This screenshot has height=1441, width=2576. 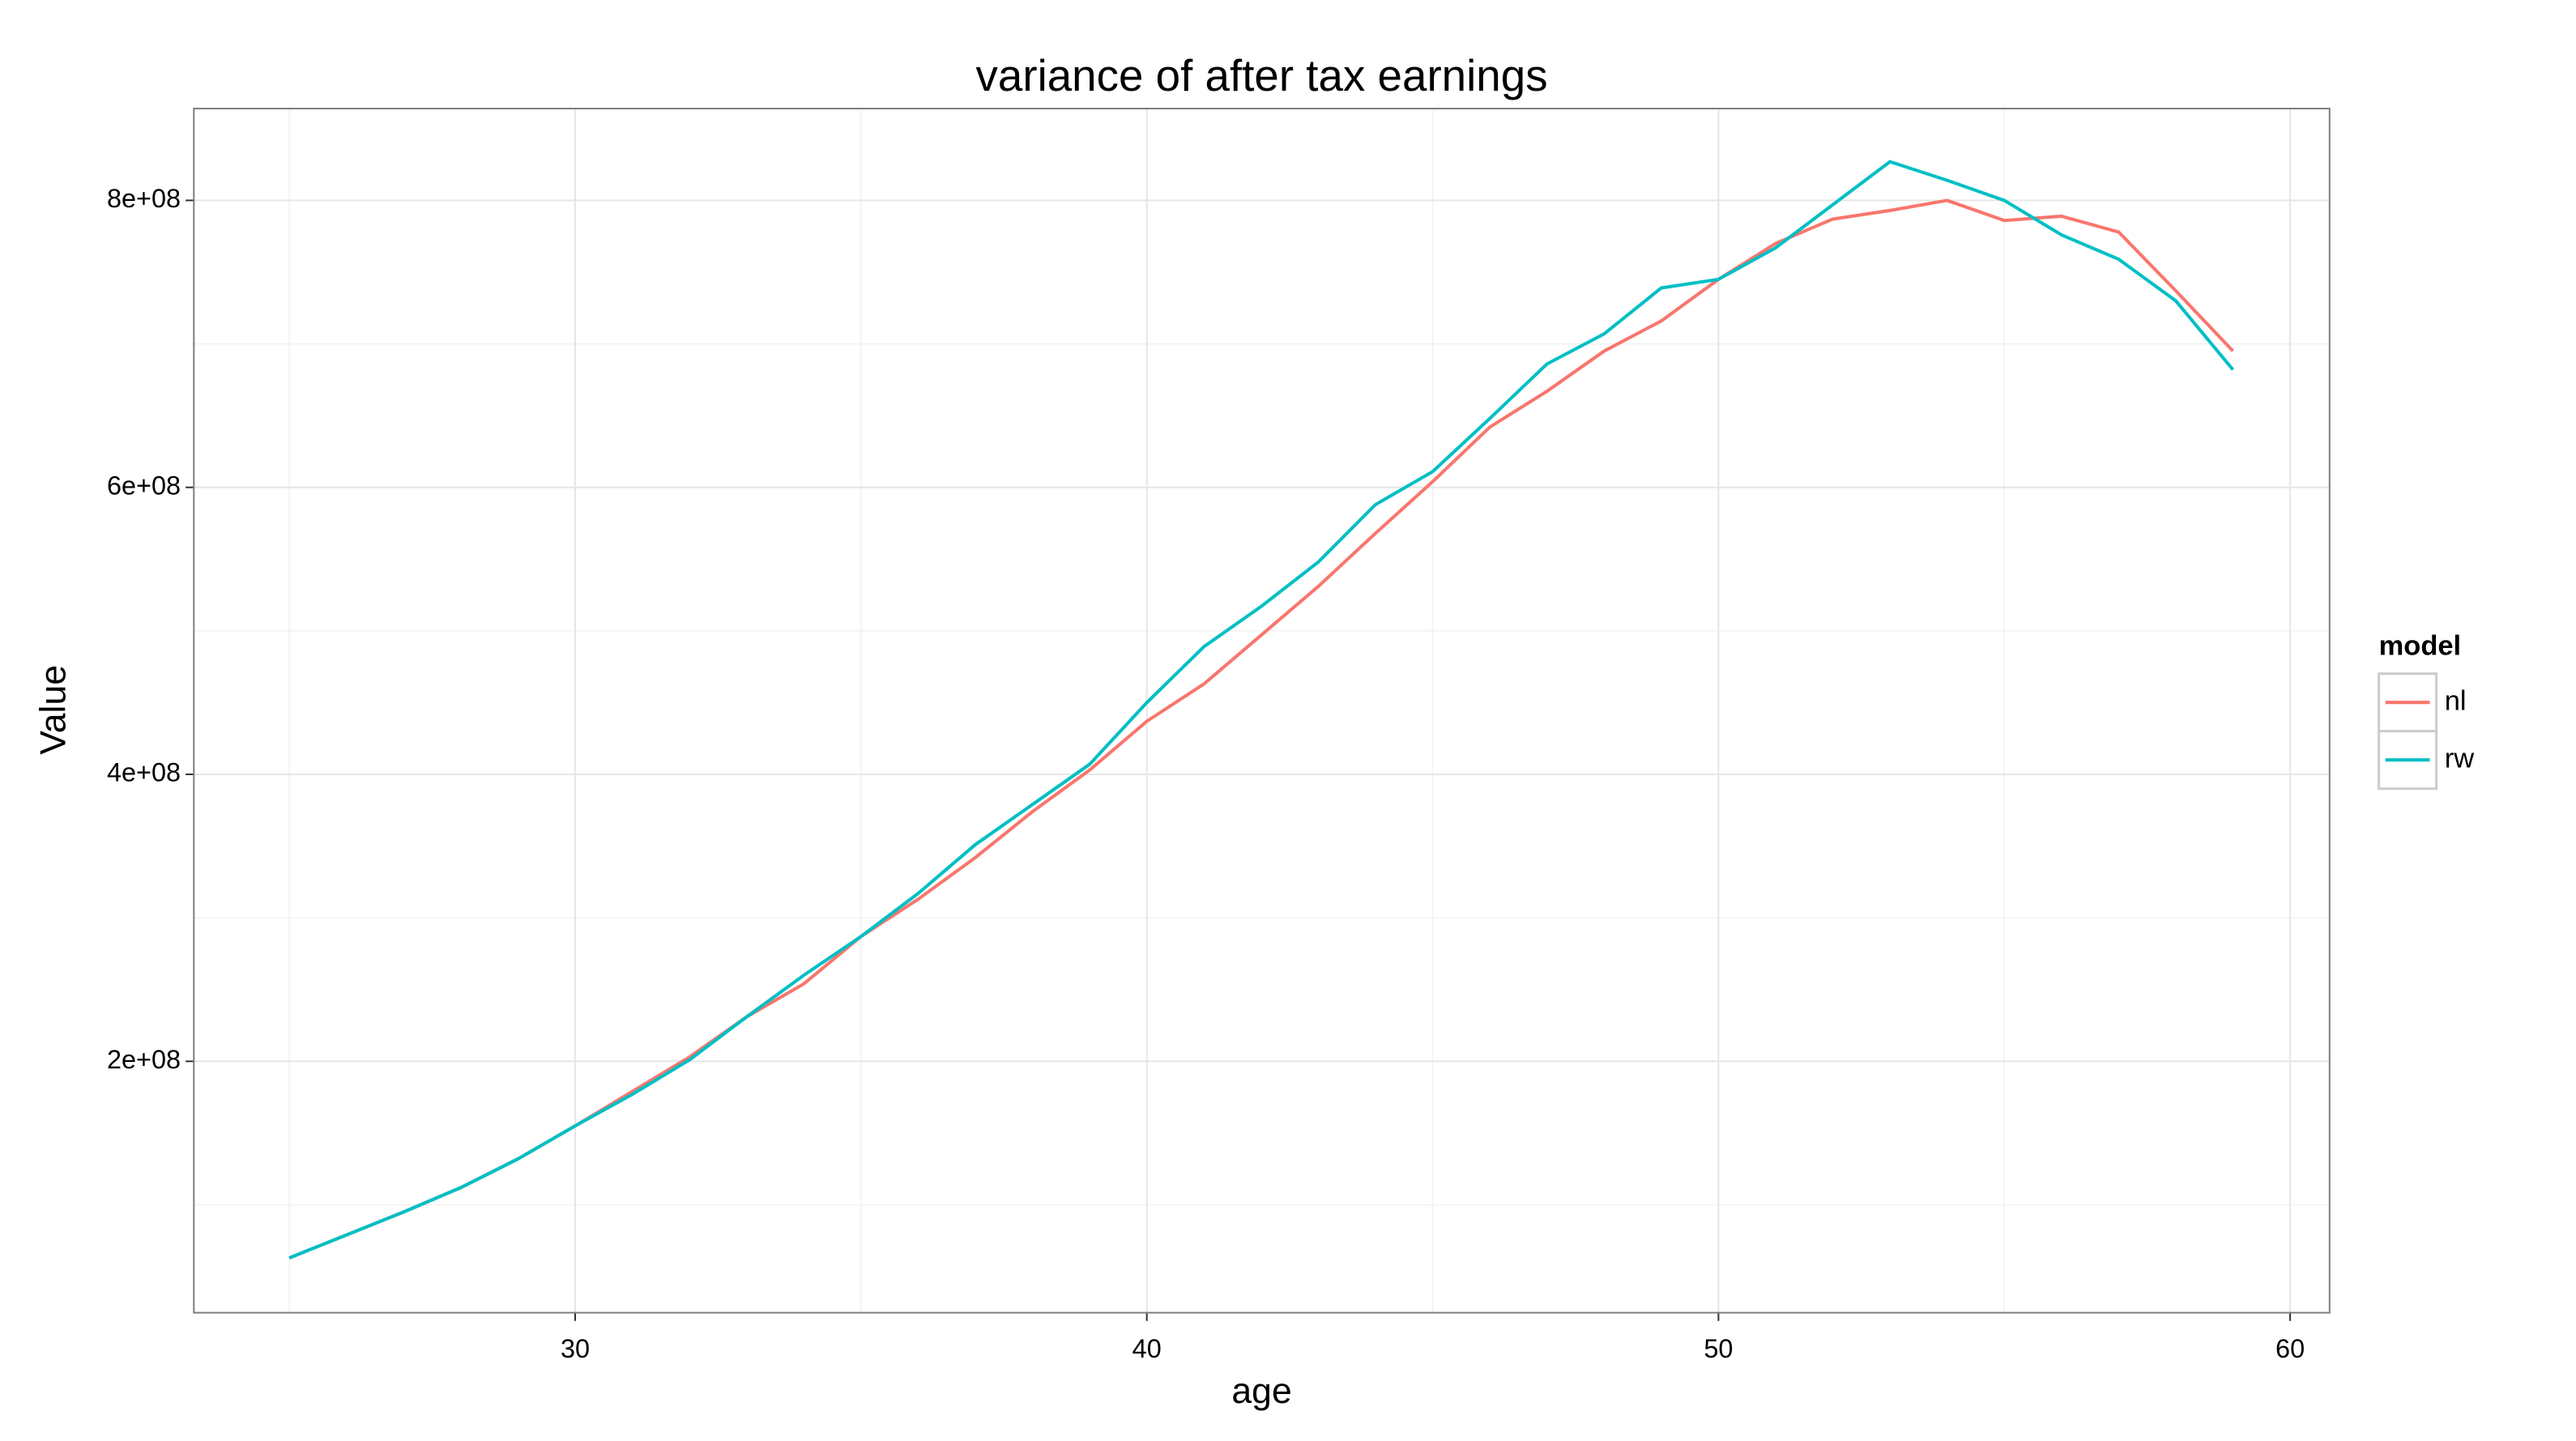 I want to click on legend-title: model, so click(x=2420, y=645).